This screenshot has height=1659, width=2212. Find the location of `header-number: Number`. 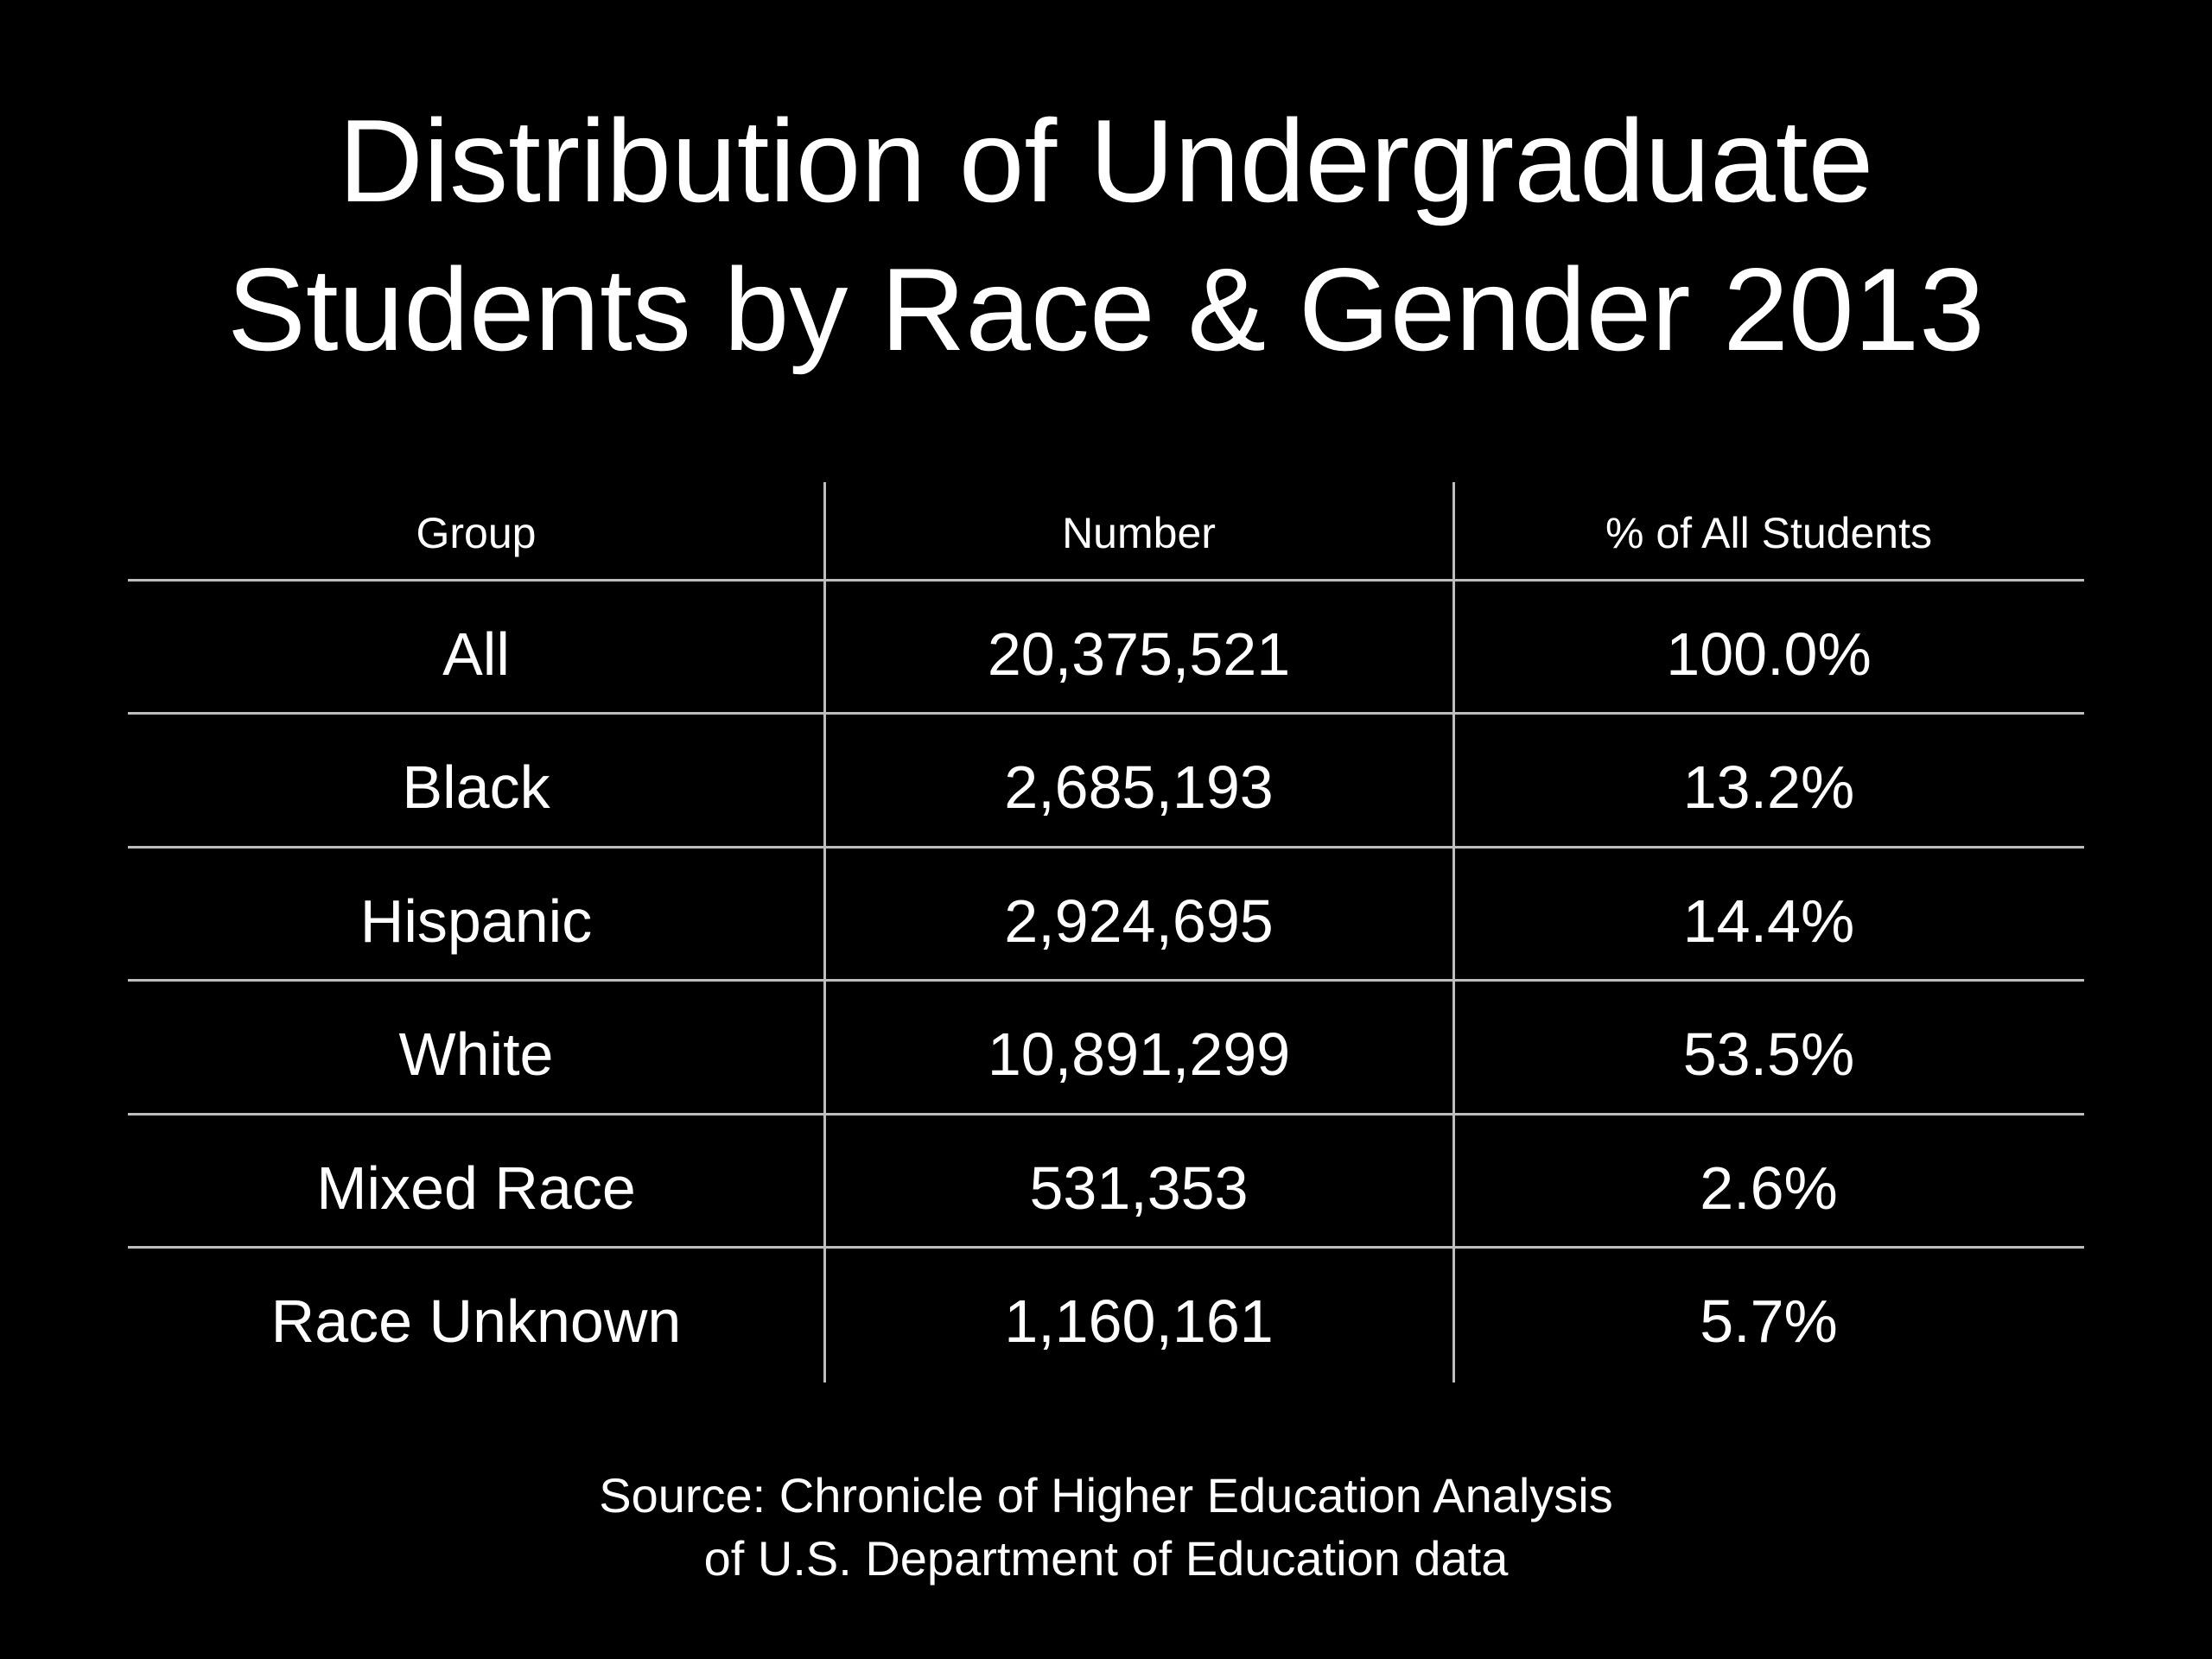

header-number: Number is located at coordinates (1139, 533).